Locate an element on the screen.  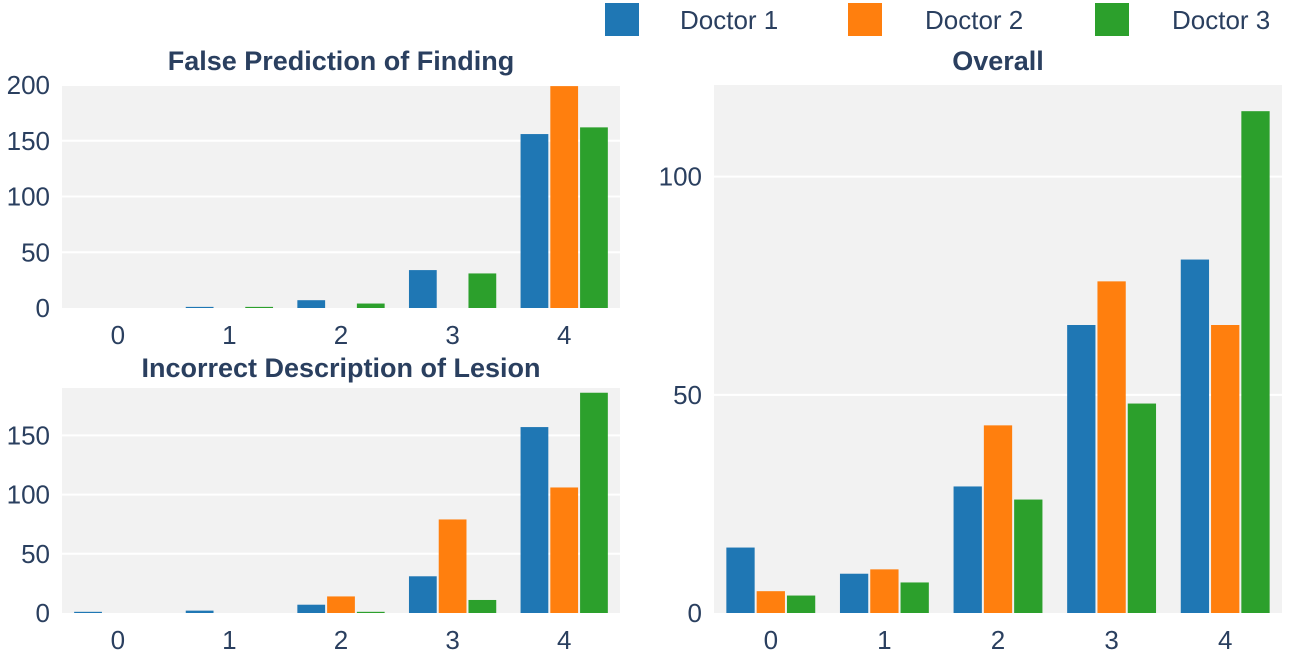
chart-title: False Prediction of Finding is located at coordinates (341, 61).